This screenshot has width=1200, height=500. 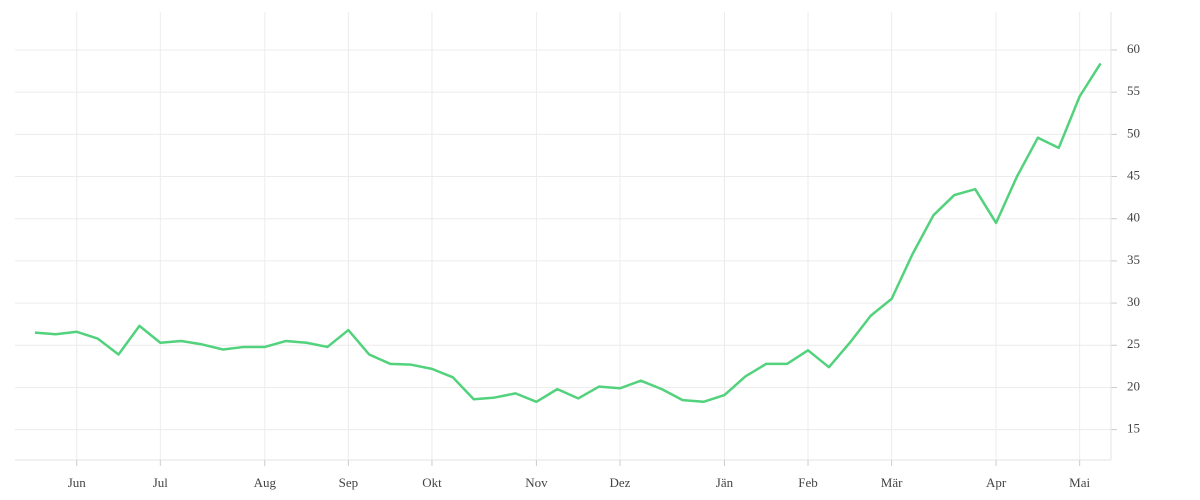 What do you see at coordinates (161, 482) in the screenshot?
I see `x-tick-label: Jul` at bounding box center [161, 482].